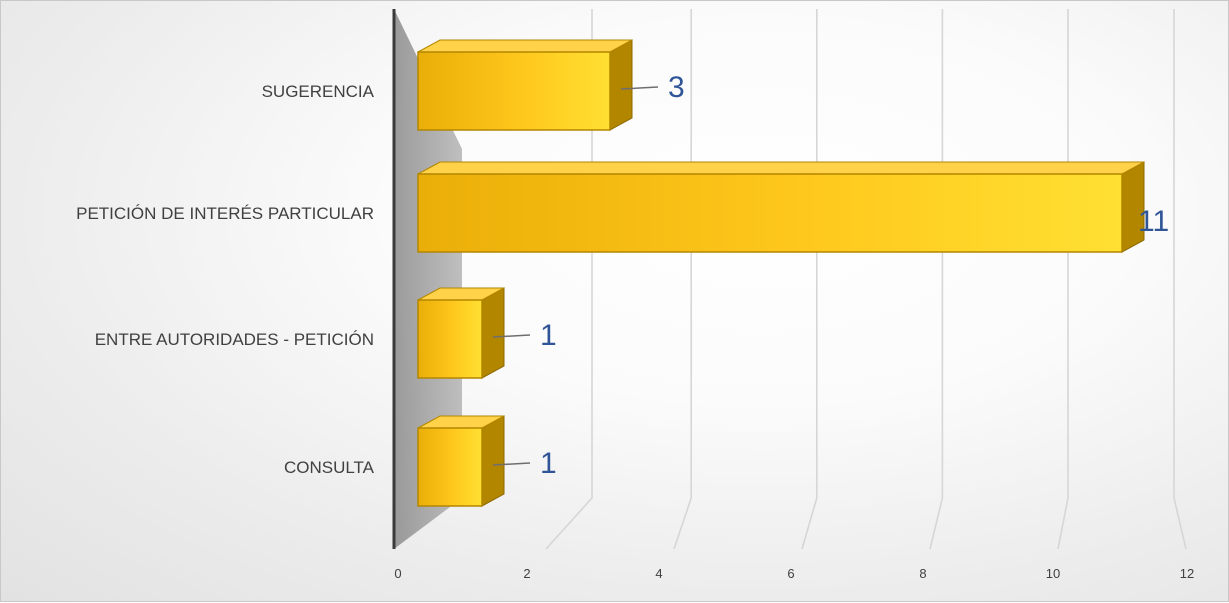 This screenshot has width=1229, height=603. Describe the element at coordinates (1187, 573) in the screenshot. I see `x-tick-label: 12` at that location.